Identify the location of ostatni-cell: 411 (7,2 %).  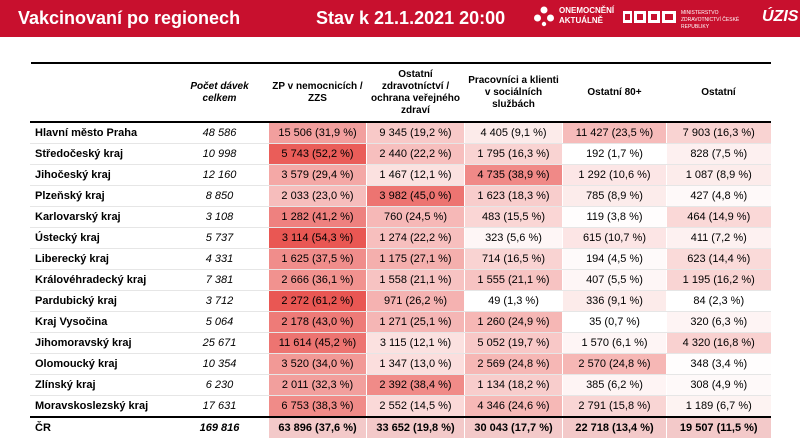
(718, 238).